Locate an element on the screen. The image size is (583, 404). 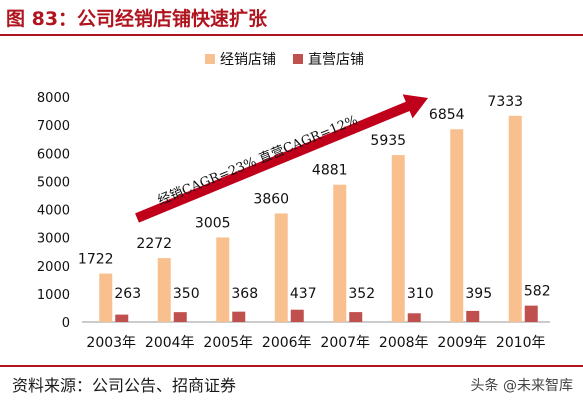
x-tick-label-2: 2005年 is located at coordinates (228, 343).